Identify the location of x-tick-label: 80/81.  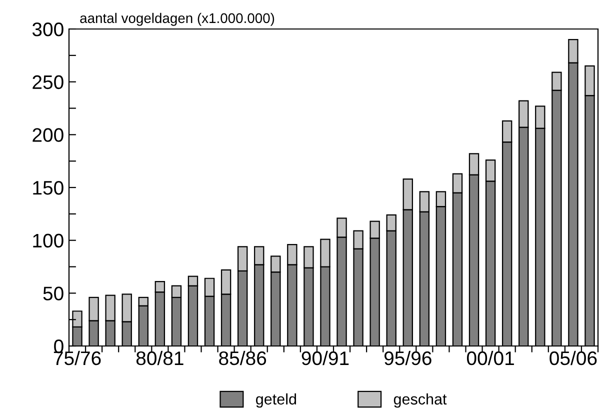
(160, 358).